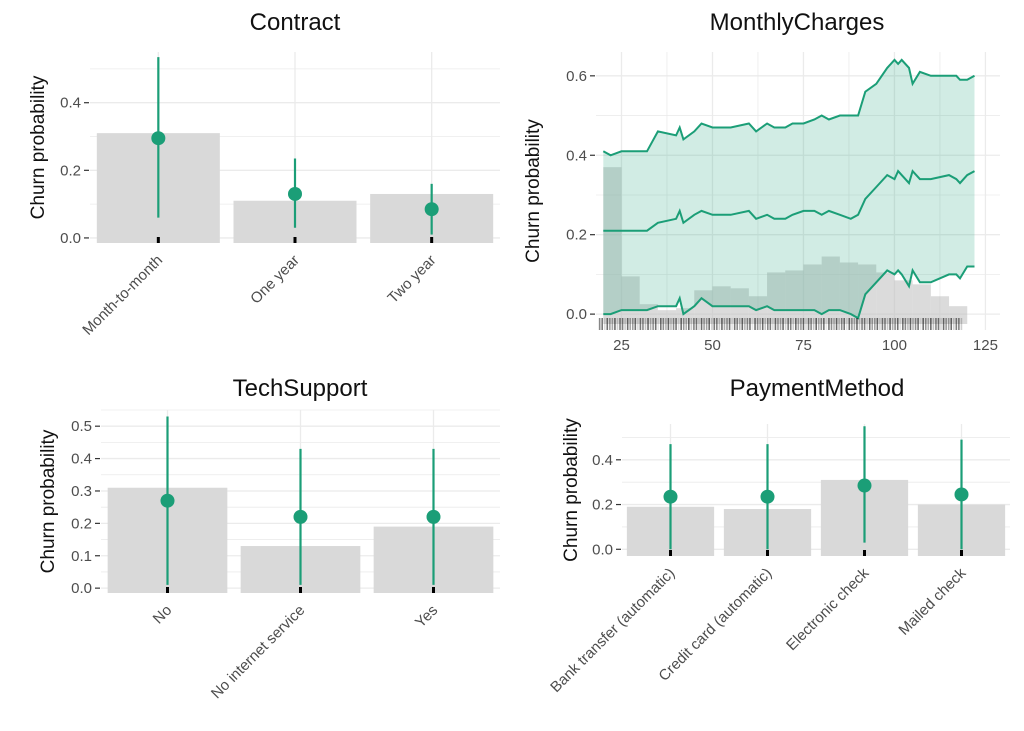 The width and height of the screenshot is (1024, 731). I want to click on x-tick-label: 75, so click(803, 345).